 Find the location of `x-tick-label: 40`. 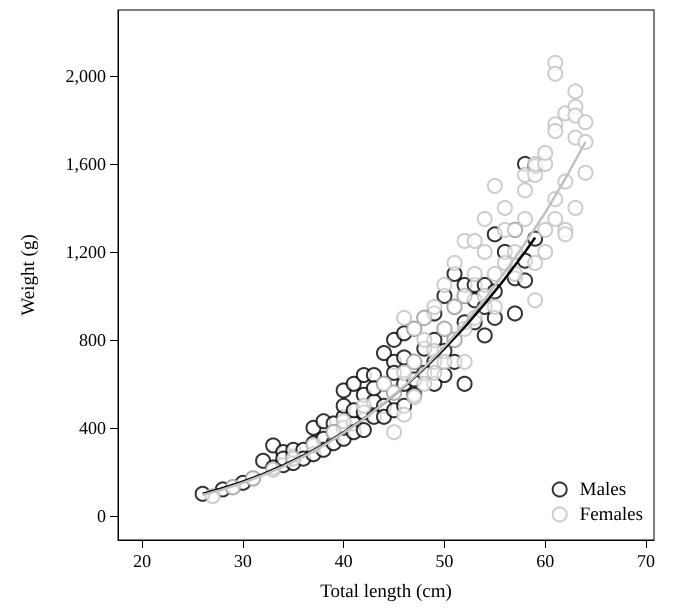

x-tick-label: 40 is located at coordinates (343, 561).